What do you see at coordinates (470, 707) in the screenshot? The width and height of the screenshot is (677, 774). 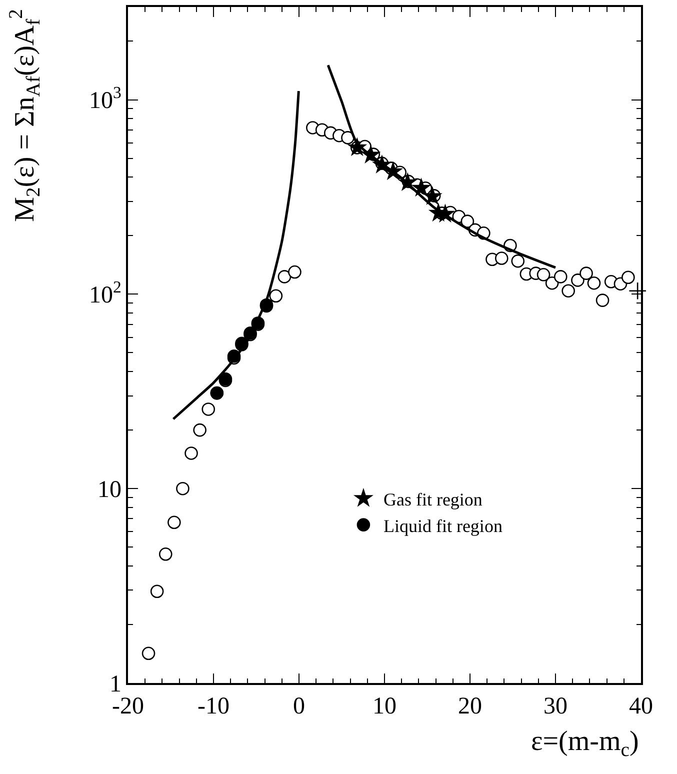 I see `x-tick-label: 20` at bounding box center [470, 707].